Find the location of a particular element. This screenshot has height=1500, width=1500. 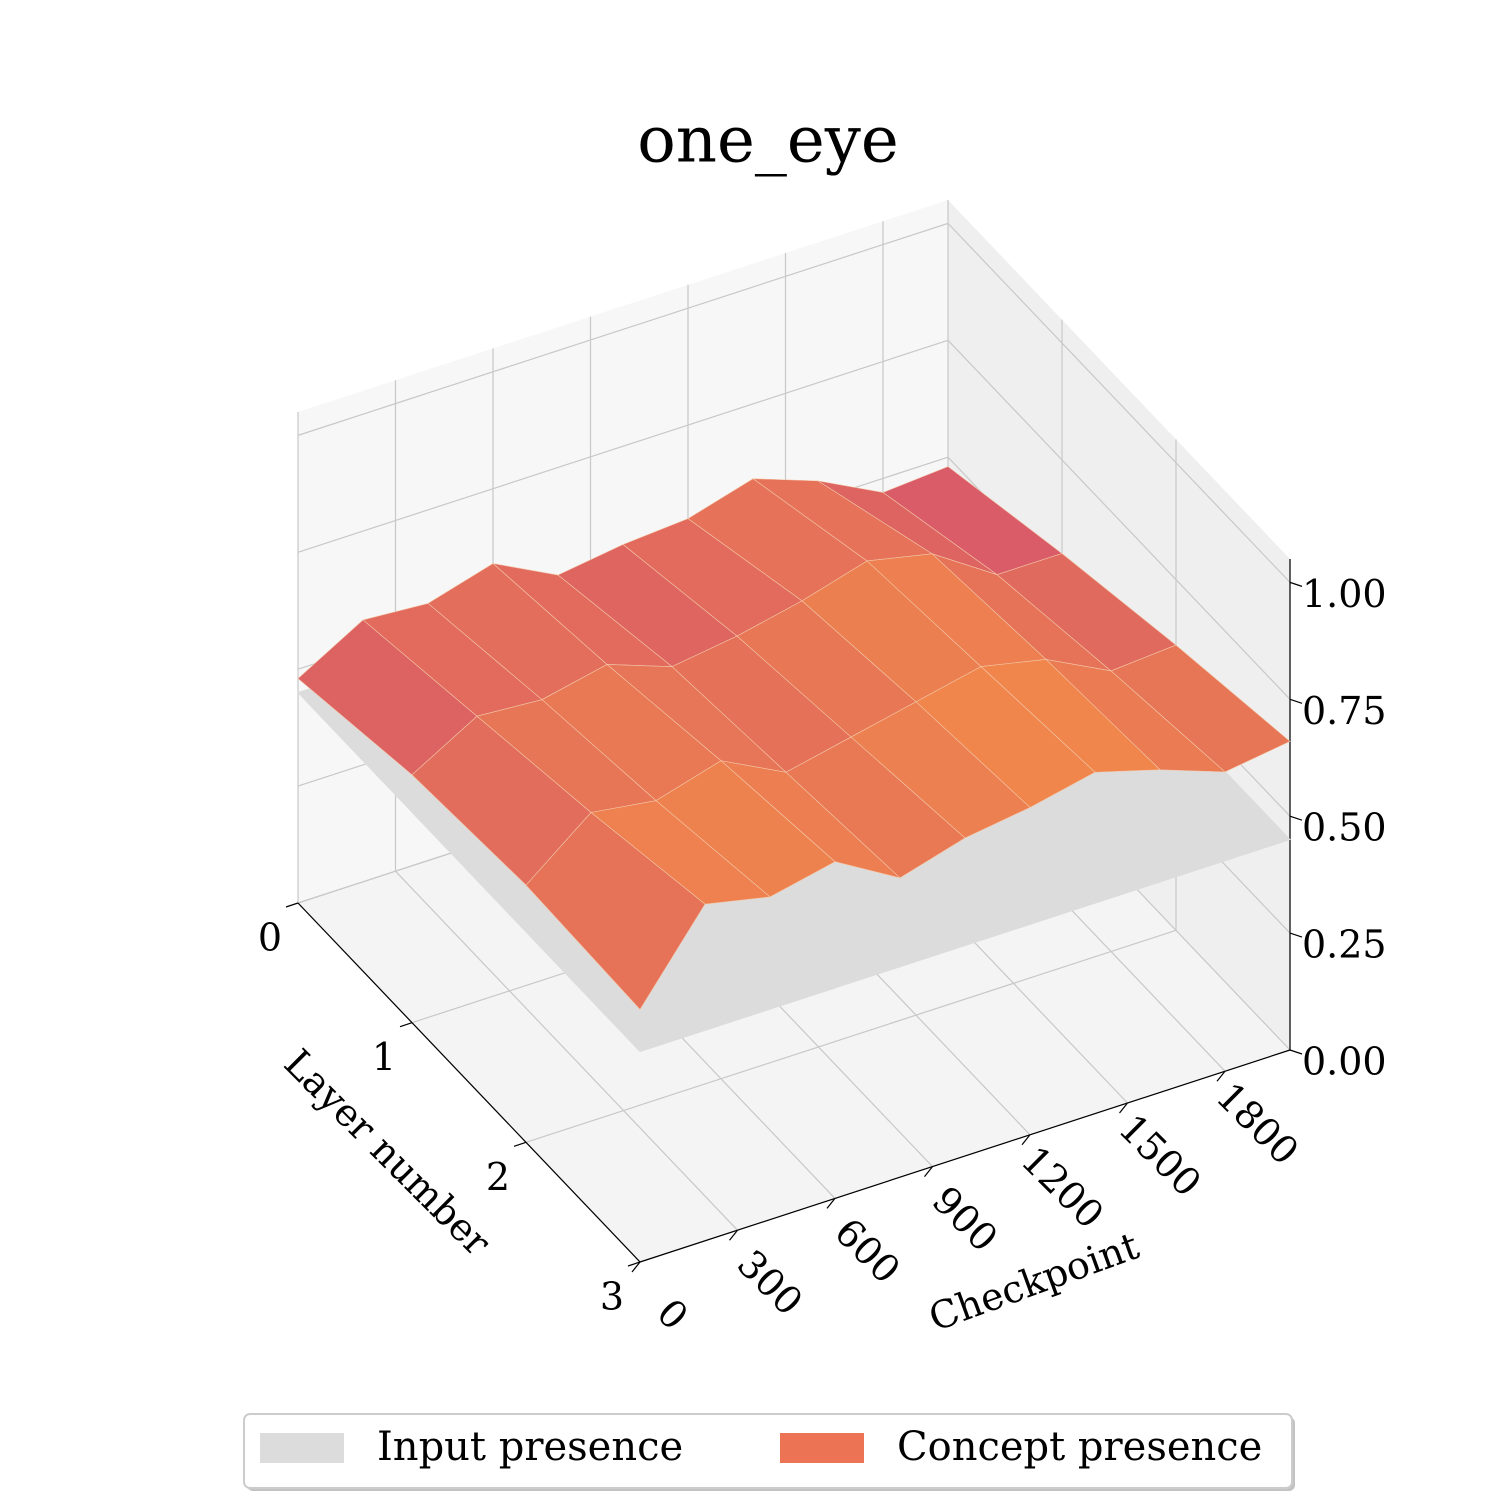

y-tick-label: 1 is located at coordinates (384, 1057).